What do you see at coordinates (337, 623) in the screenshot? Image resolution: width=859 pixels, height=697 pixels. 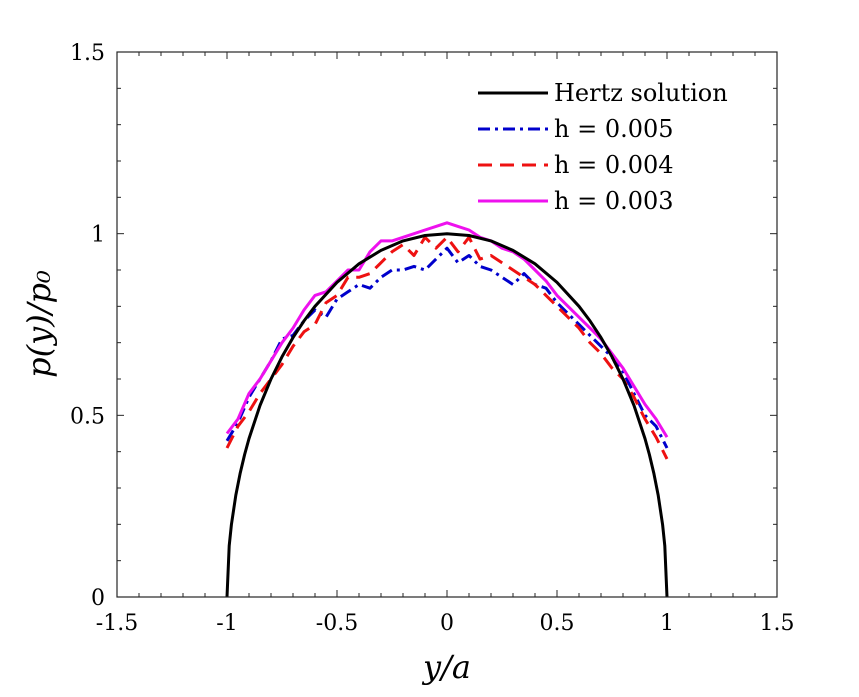 I see `x-tick-label: -0.5` at bounding box center [337, 623].